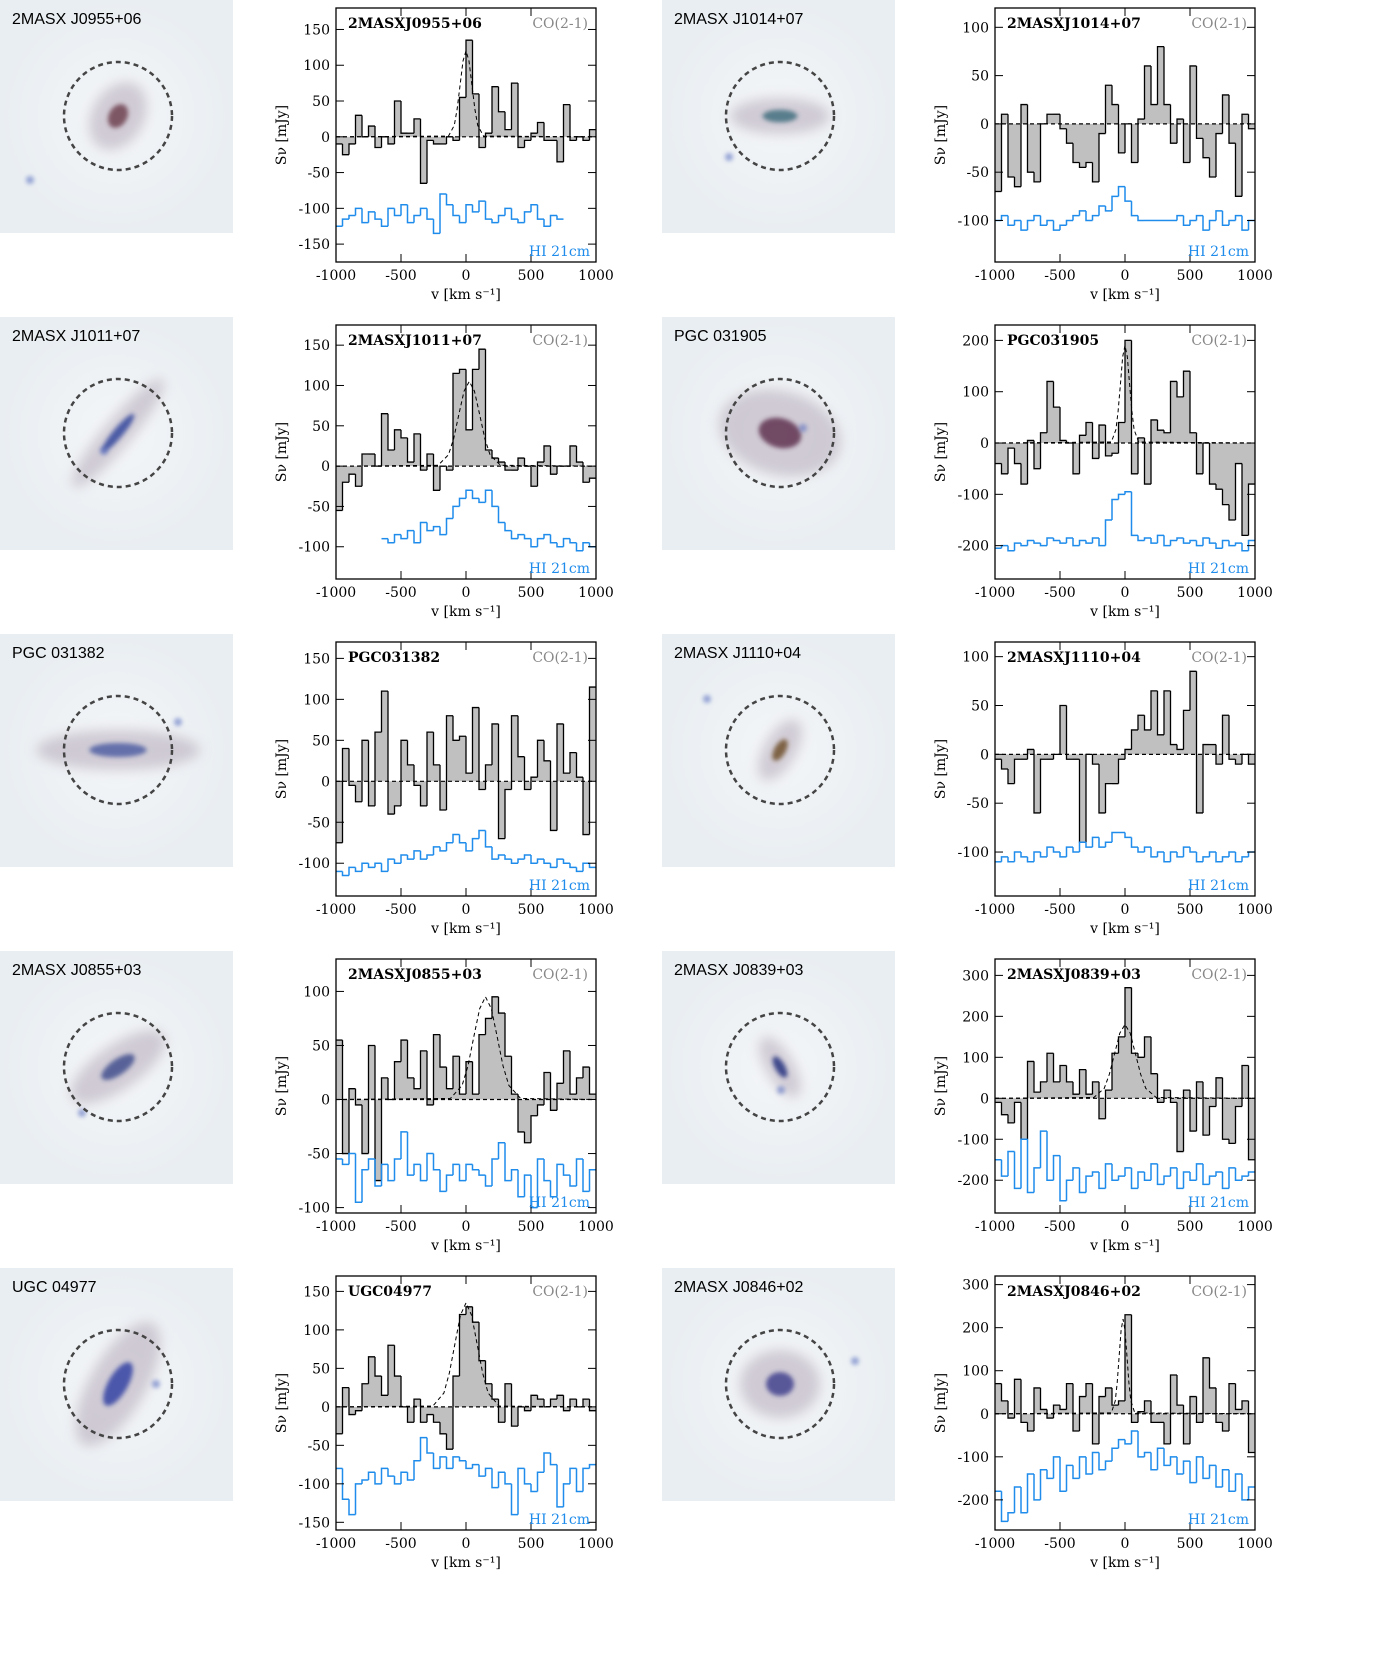  What do you see at coordinates (729, 157) in the screenshot?
I see `star` at bounding box center [729, 157].